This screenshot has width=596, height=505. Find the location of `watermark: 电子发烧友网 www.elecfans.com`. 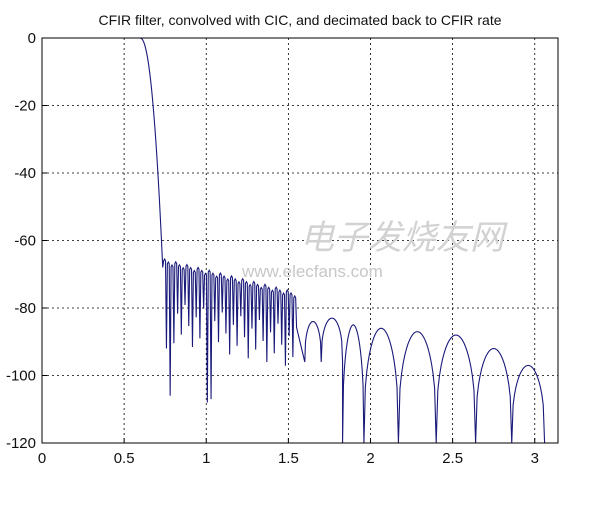

watermark: 电子发烧友网 www.elecfans.com is located at coordinates (374, 249).